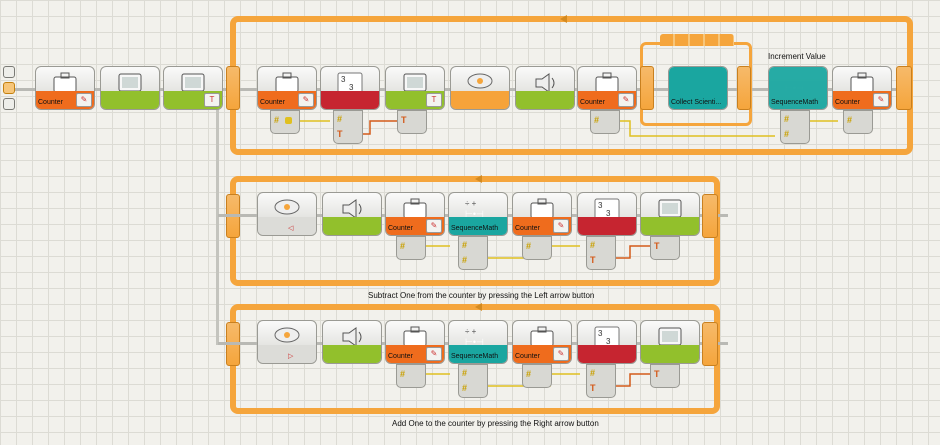  Describe the element at coordinates (607, 88) in the screenshot. I see `counter-block: Counter ✎` at that location.